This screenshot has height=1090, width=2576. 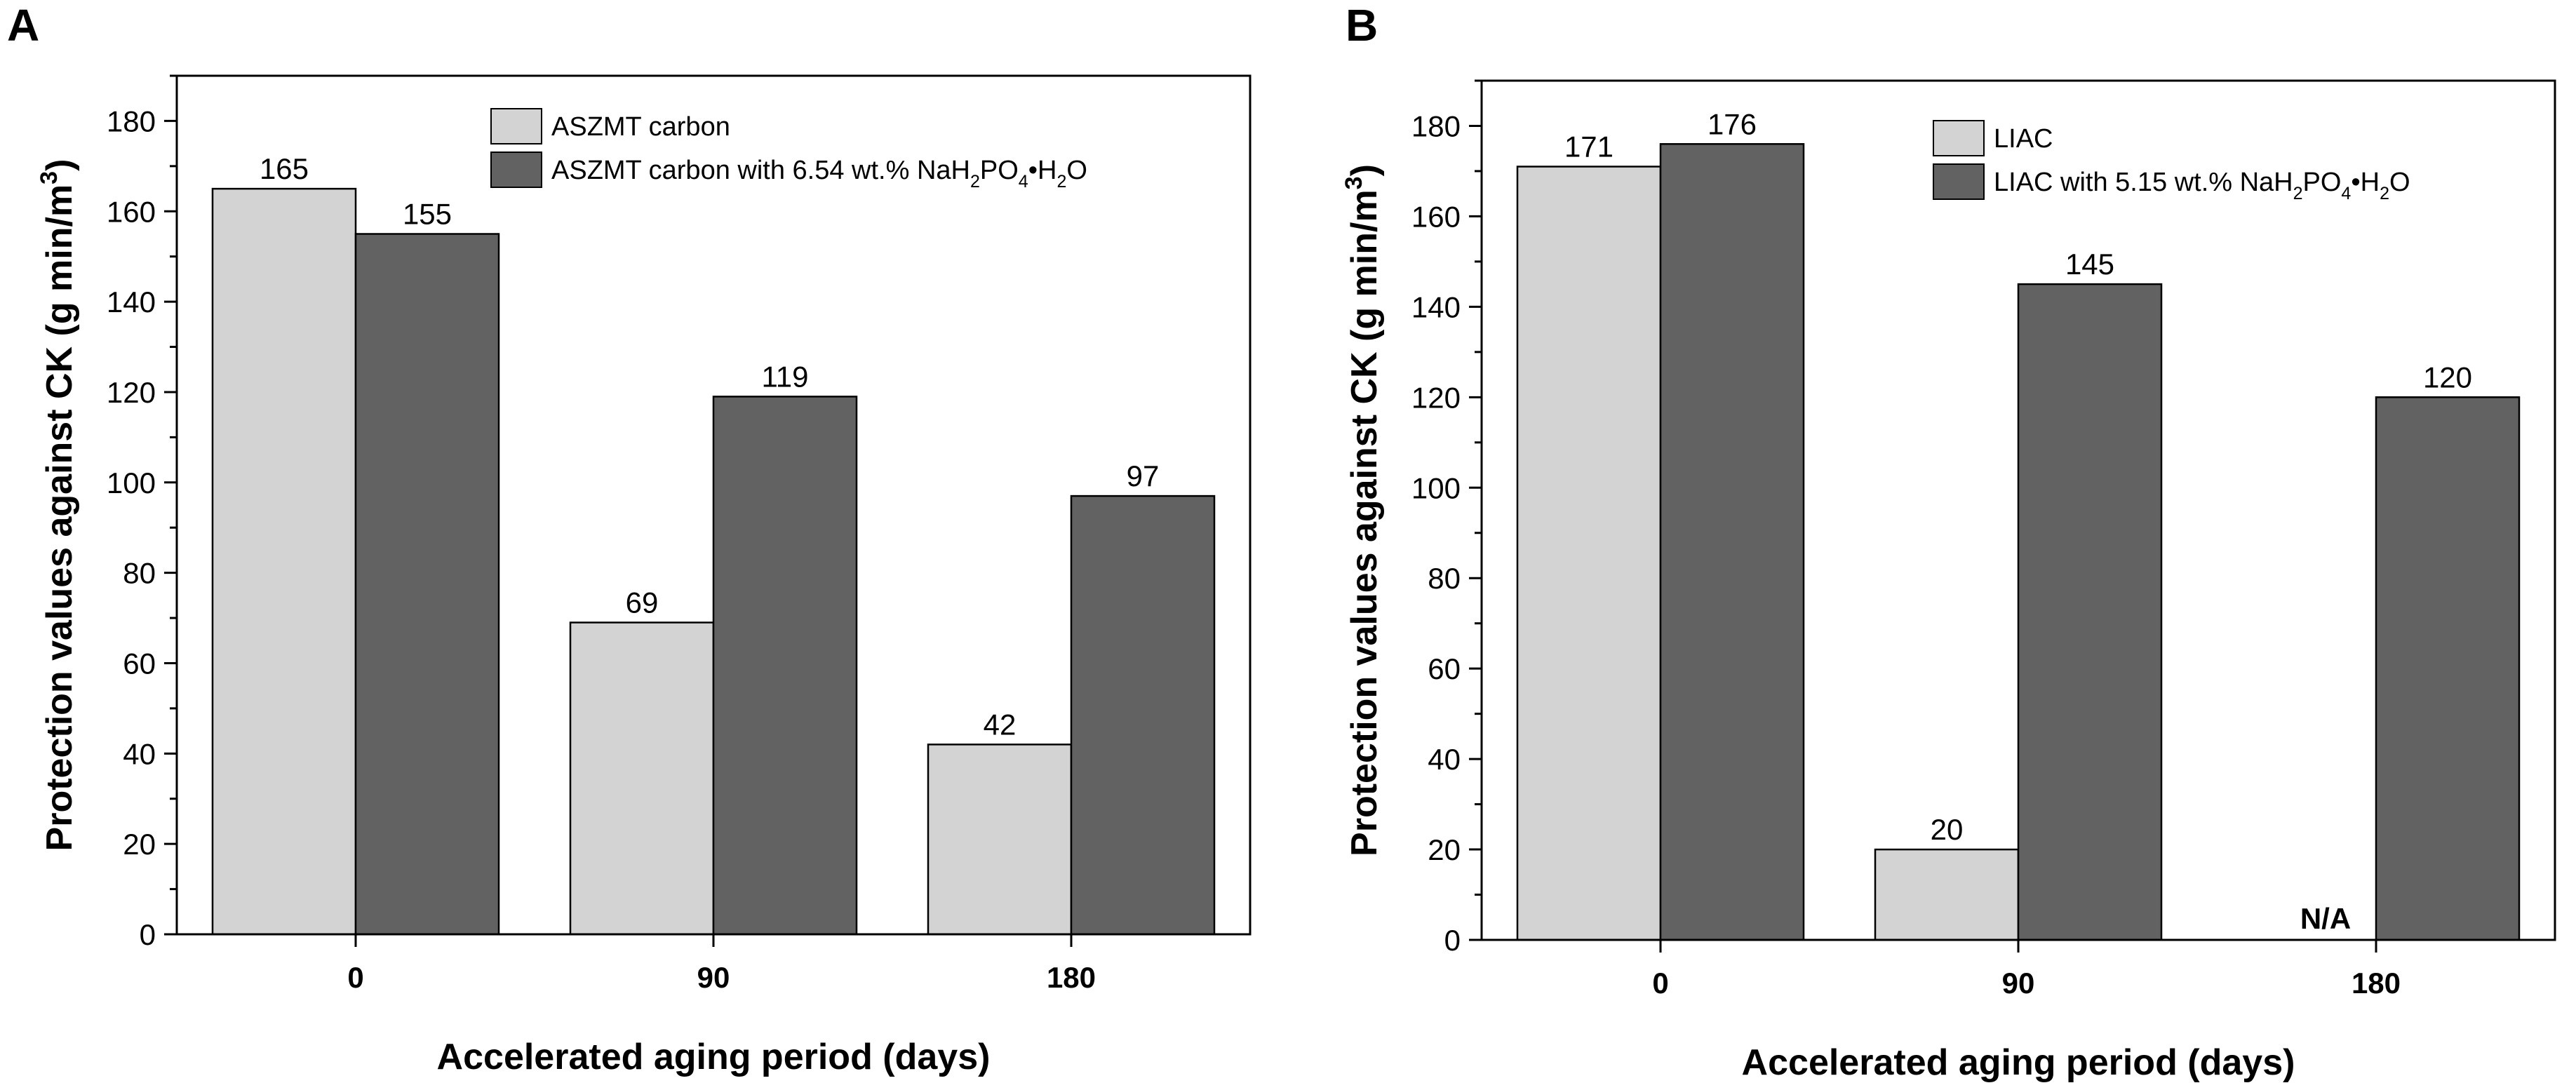 I want to click on data-label: 42, so click(x=1001, y=724).